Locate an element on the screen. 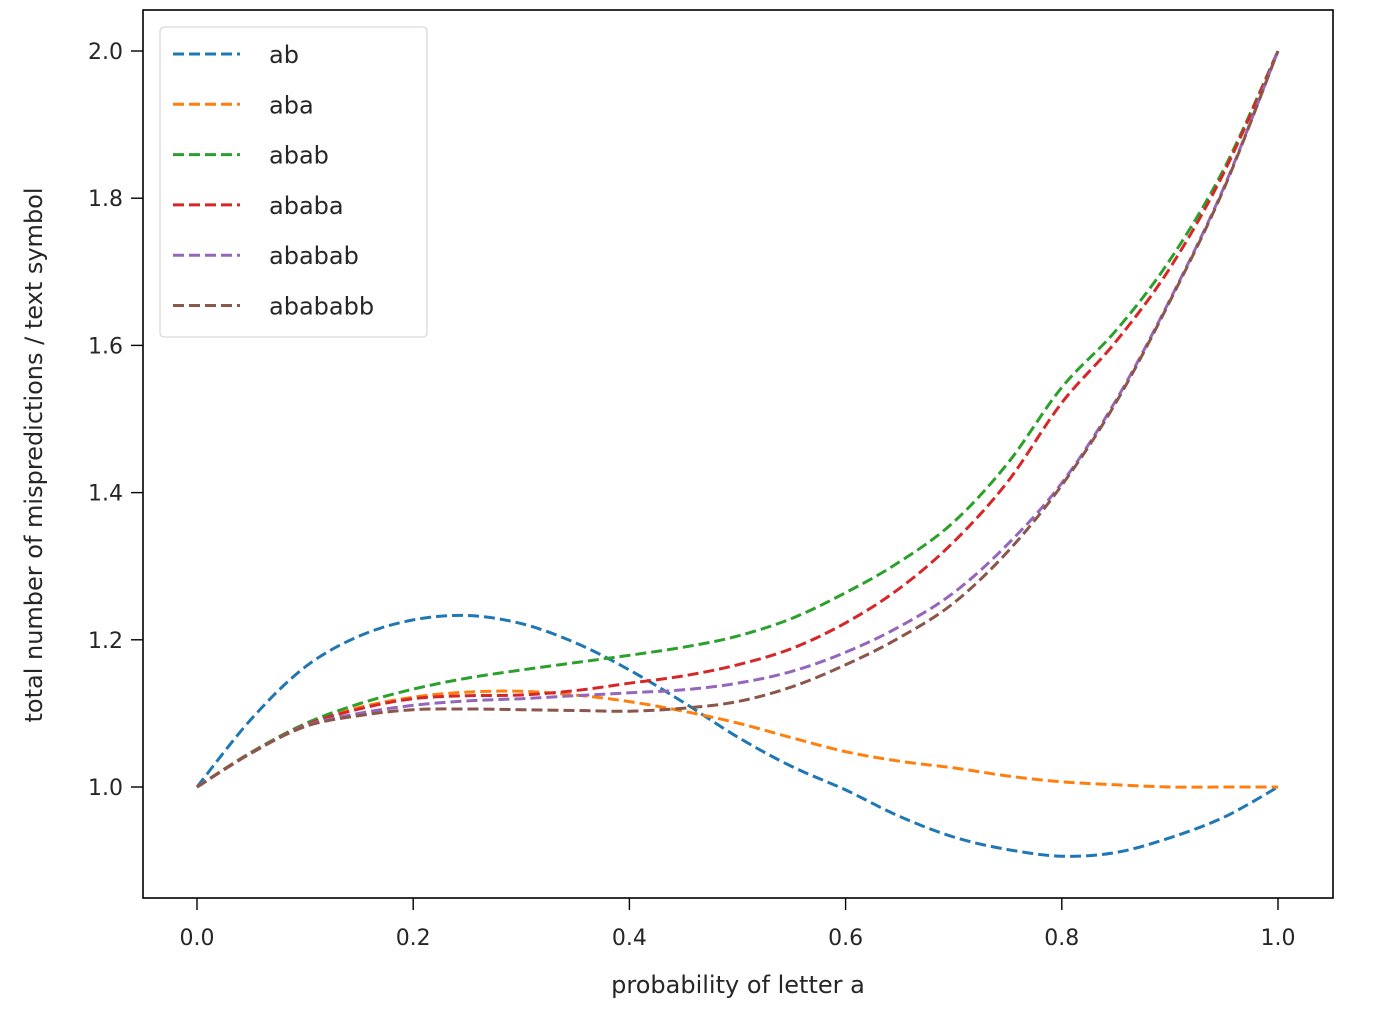 This screenshot has width=1376, height=1028. x-tick-label: 0.6 is located at coordinates (845, 938).